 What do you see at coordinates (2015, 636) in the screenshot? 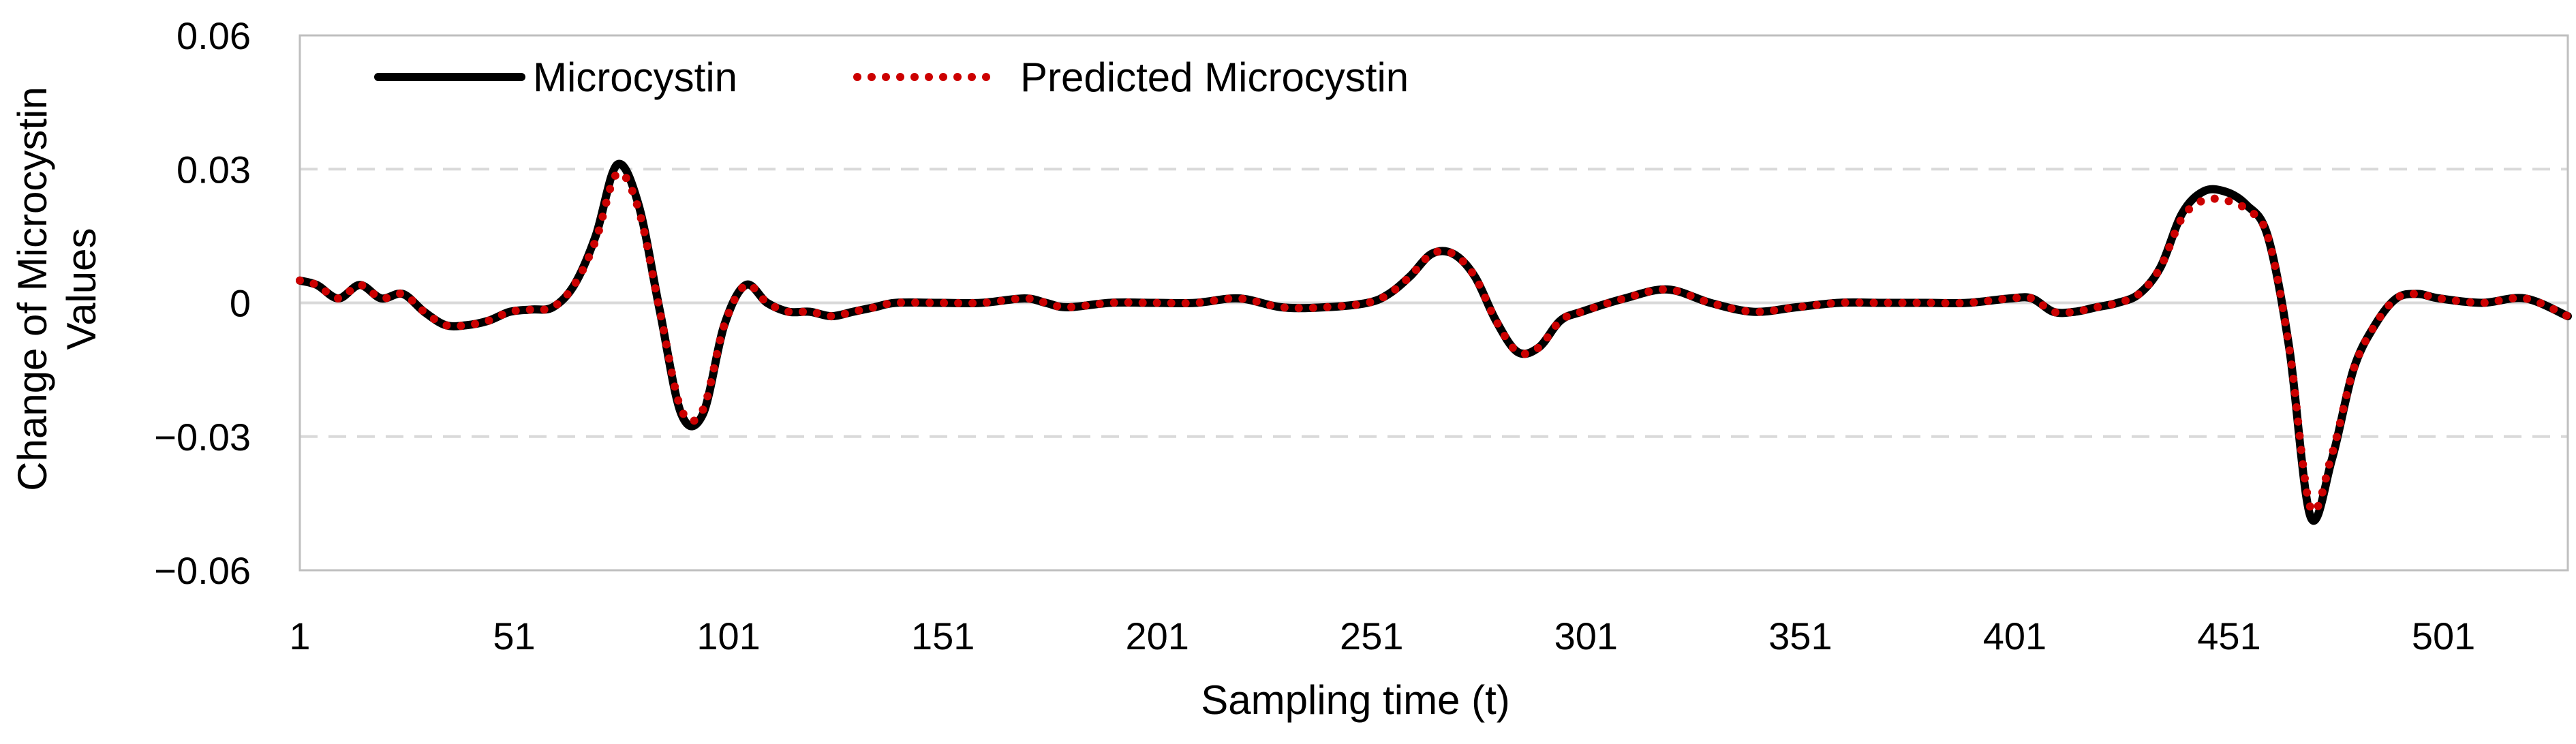
I see `x-tick-label: 401` at bounding box center [2015, 636].